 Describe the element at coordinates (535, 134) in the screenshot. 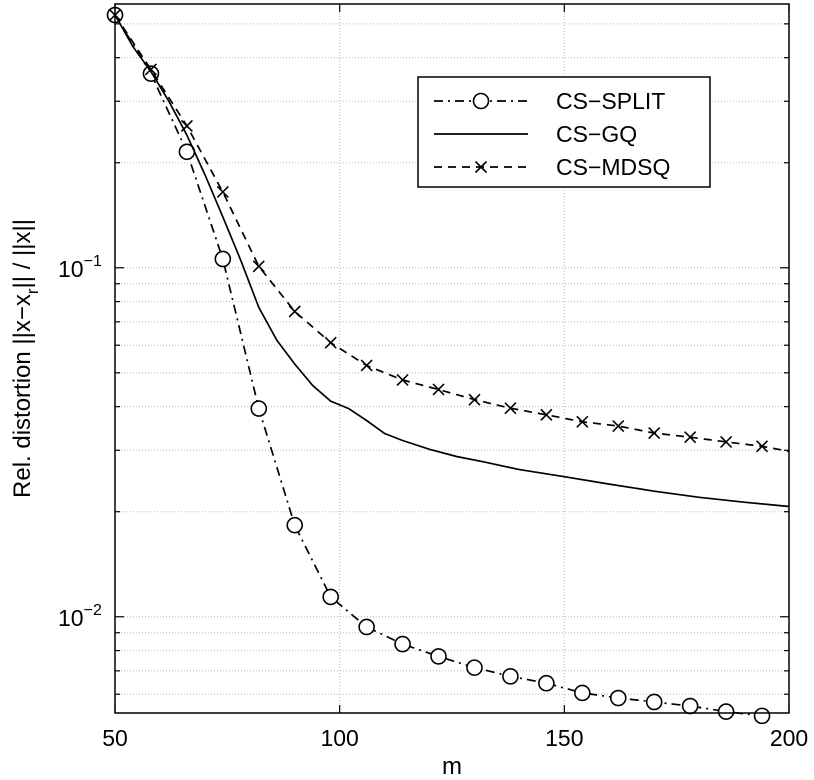

I see `legend-entry: CS−GQ` at that location.